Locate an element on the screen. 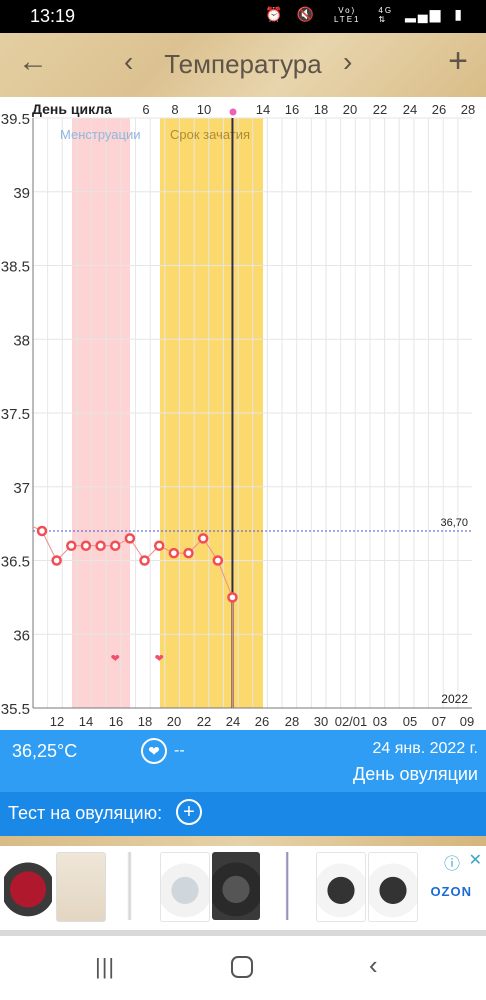 Image resolution: width=486 pixels, height=1000 pixels. x-tick-label: 02/01 is located at coordinates (351, 721).